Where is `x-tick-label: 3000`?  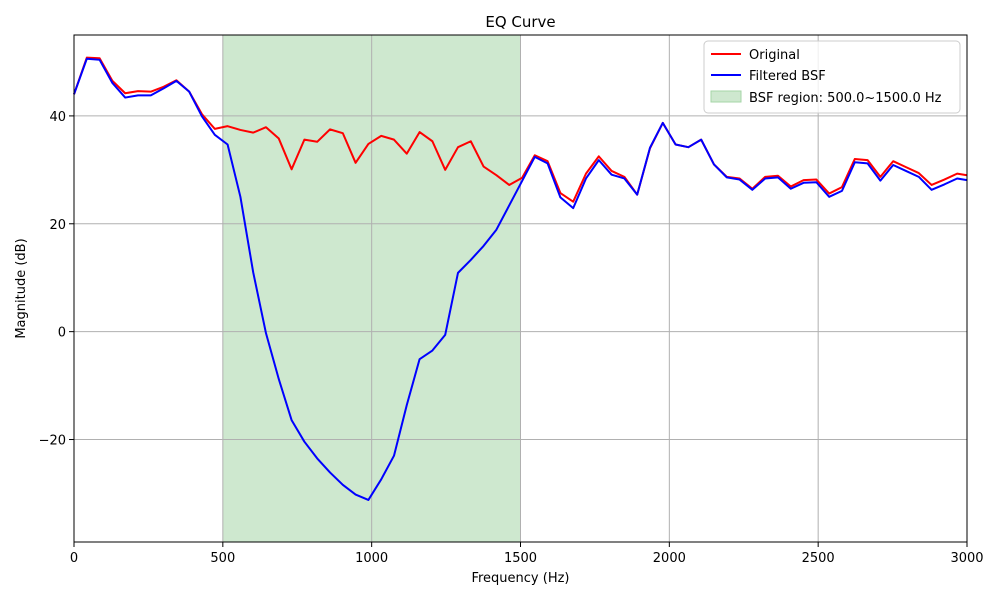
x-tick-label: 3000 is located at coordinates (966, 558).